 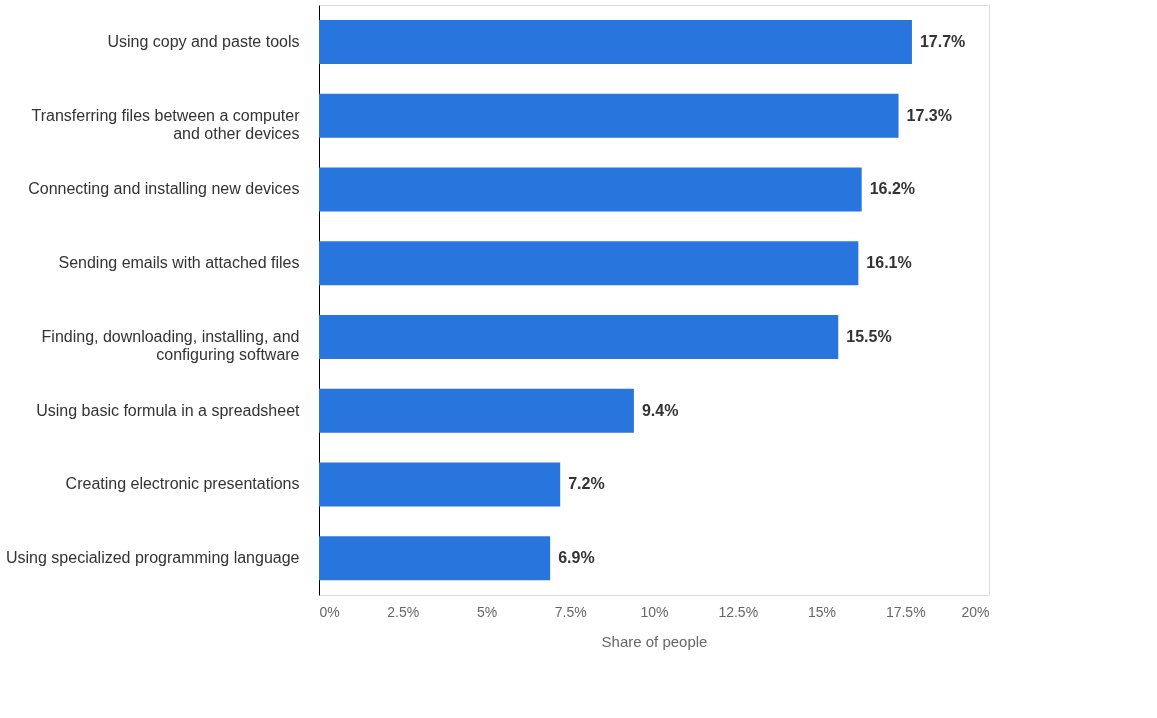 I want to click on y-tick-label: Using basic formula in a spreadsheet, so click(x=168, y=410).